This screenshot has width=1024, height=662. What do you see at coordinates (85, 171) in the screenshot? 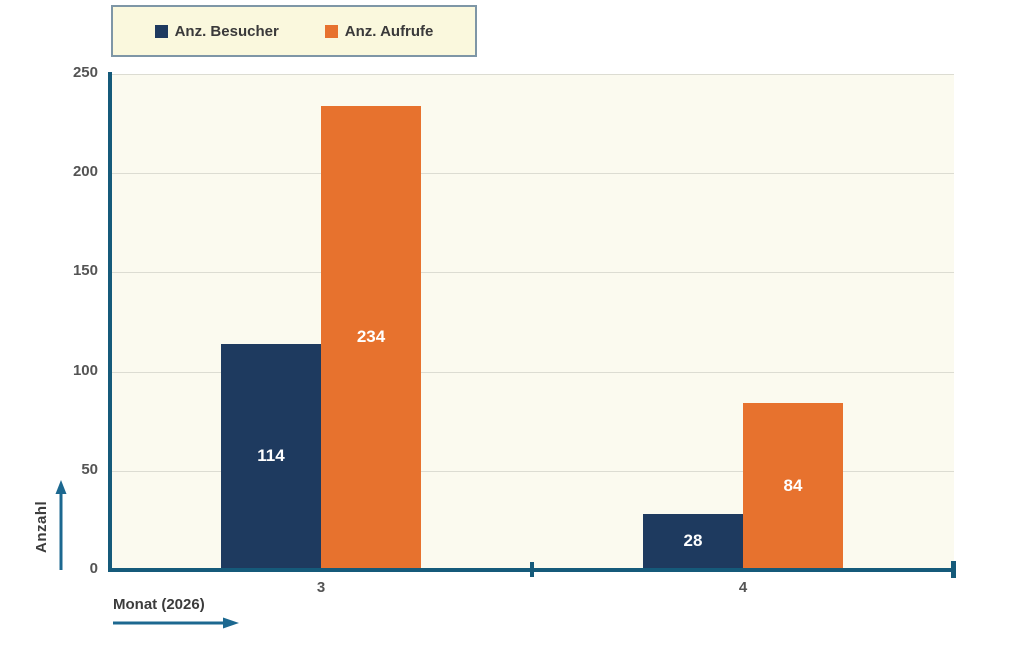
I see `y-tick-label: 200` at bounding box center [85, 171].